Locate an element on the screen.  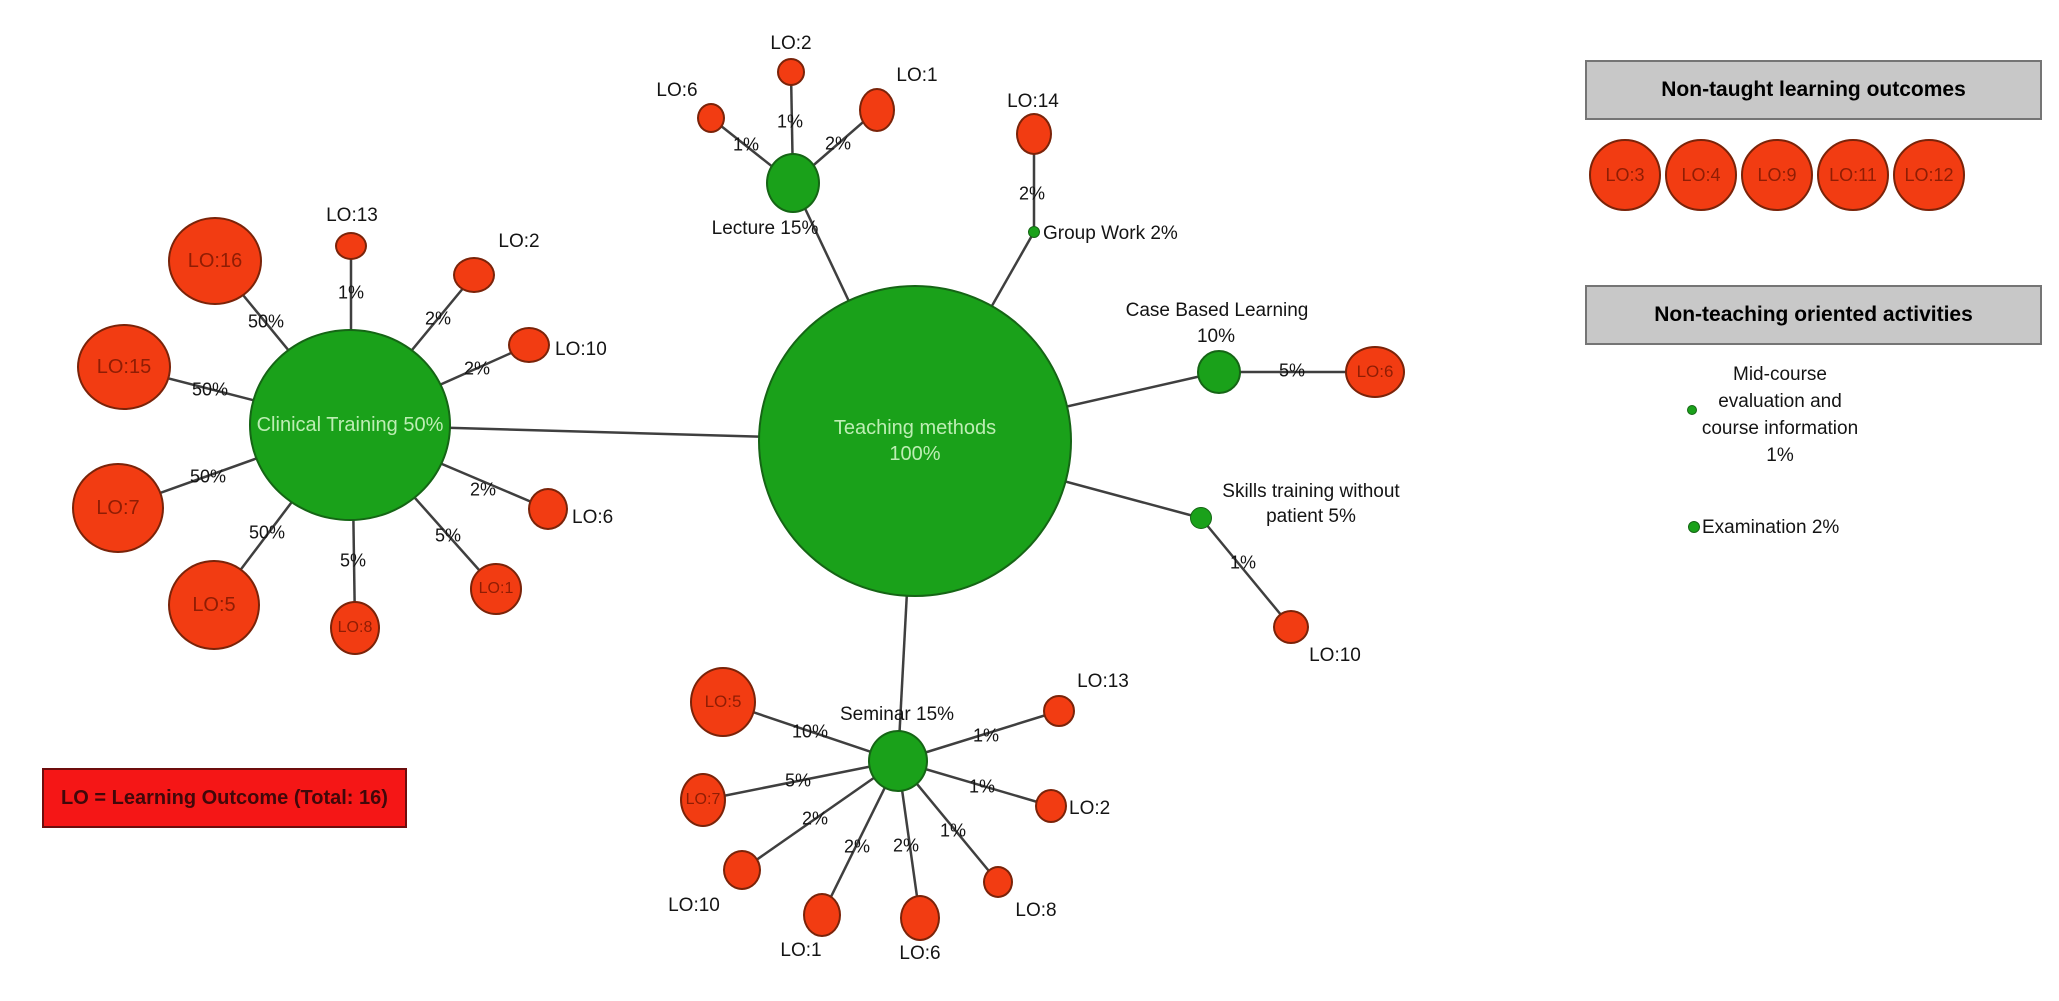
non-taught-header: Non-taught learning outcomes is located at coordinates (1813, 90).